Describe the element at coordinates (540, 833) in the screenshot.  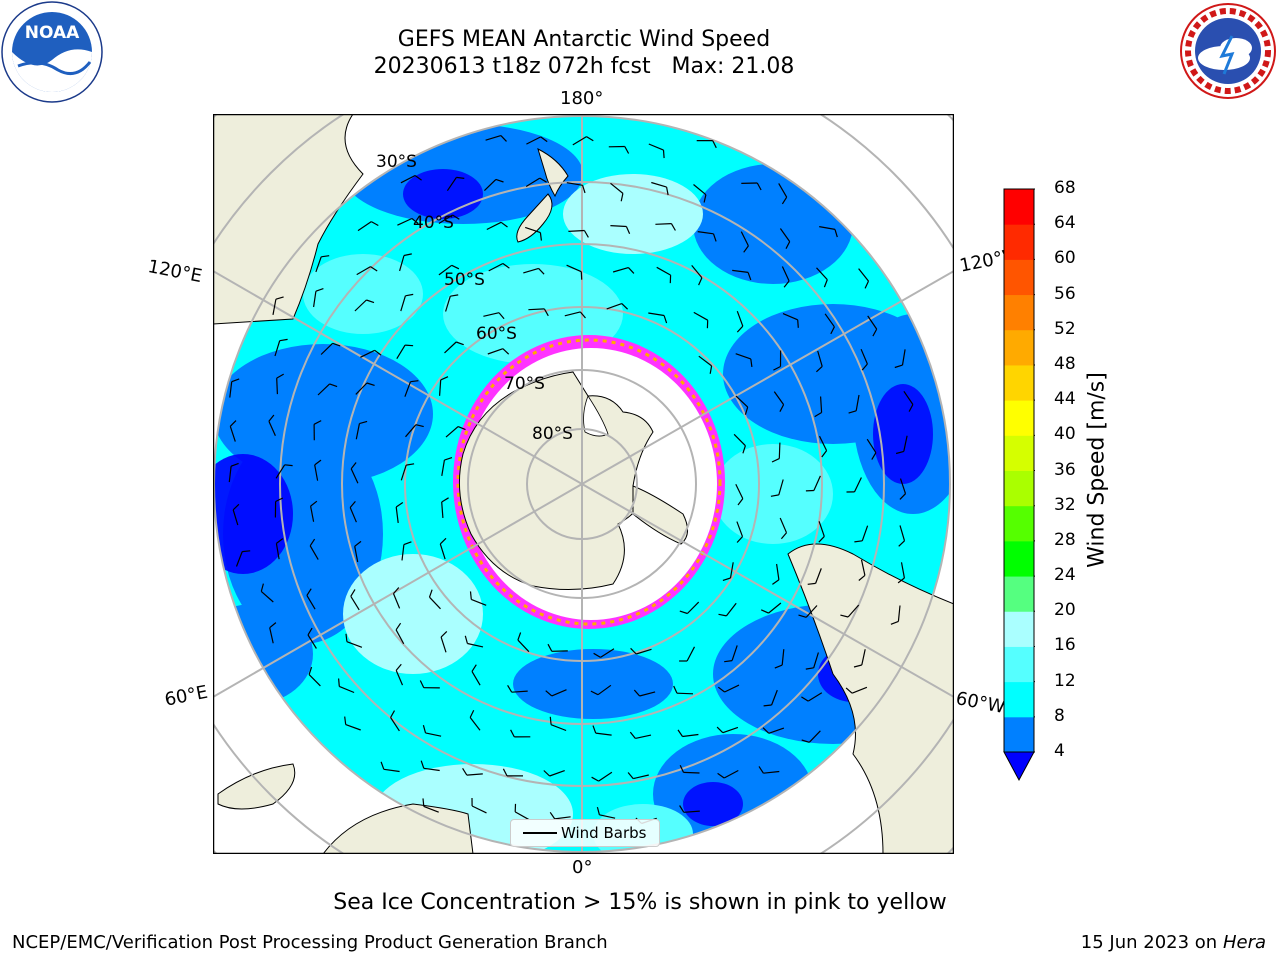
I see `wind-barb-legend-symbol` at that location.